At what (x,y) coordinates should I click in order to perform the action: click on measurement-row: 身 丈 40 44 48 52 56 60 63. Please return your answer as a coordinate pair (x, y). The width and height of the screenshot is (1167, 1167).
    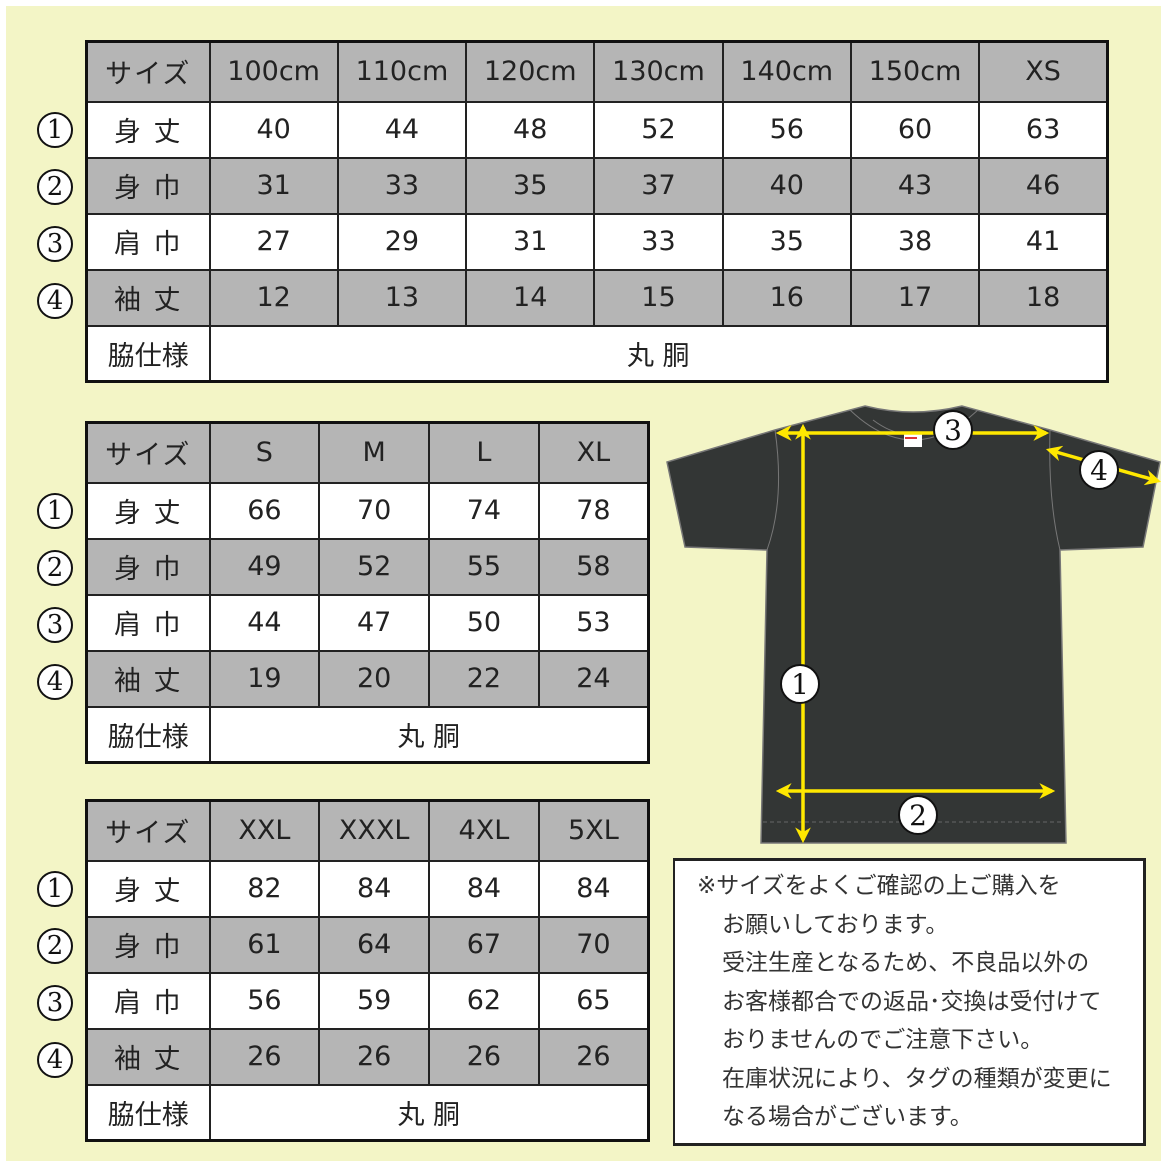
    Looking at the image, I should click on (597, 129).